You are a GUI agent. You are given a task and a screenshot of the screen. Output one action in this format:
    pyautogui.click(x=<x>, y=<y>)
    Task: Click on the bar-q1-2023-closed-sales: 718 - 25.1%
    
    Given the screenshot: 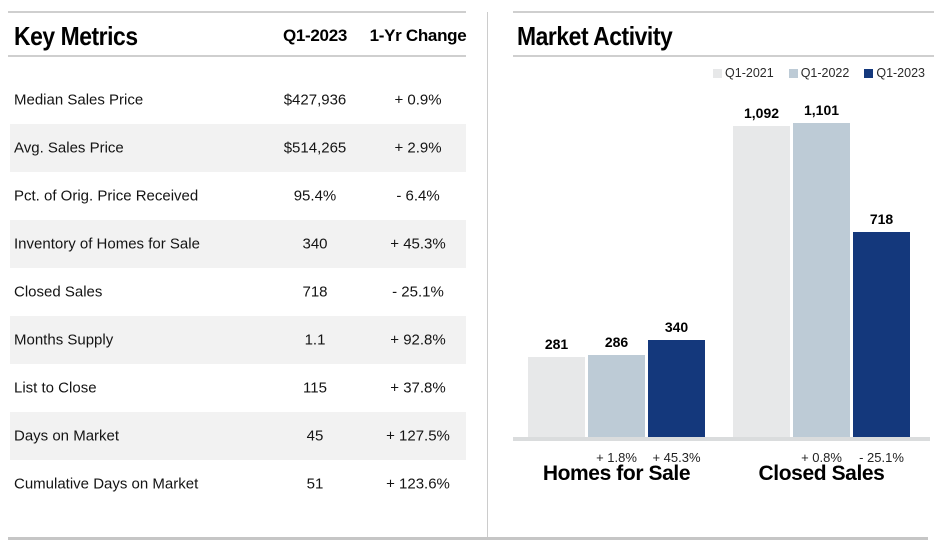 What is the action you would take?
    pyautogui.click(x=881, y=338)
    